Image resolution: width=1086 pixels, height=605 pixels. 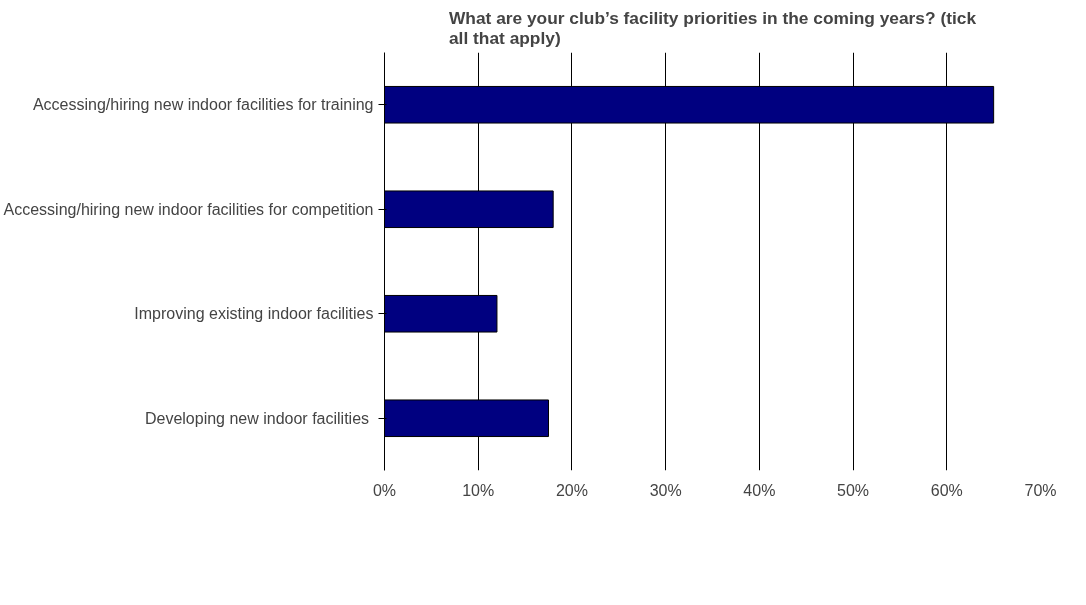 I want to click on y-tick-label: Accessing/hiring new indoor facilities for training, so click(x=203, y=105).